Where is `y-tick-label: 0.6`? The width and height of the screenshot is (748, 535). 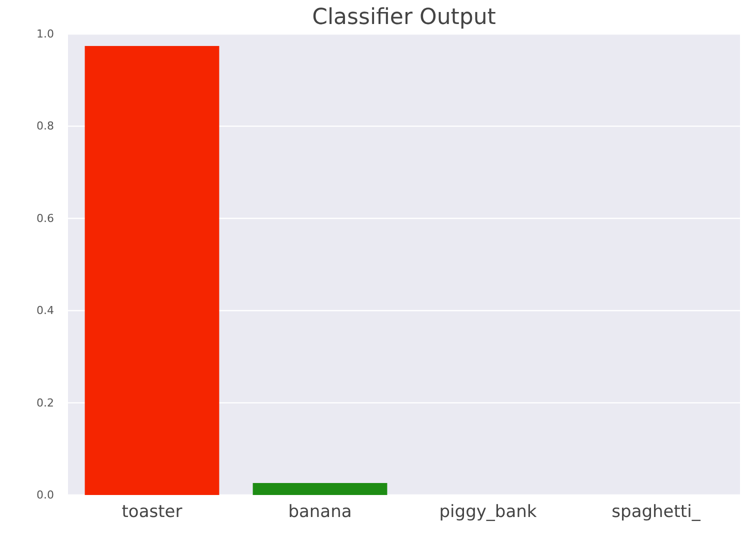
y-tick-label: 0.6 is located at coordinates (45, 218).